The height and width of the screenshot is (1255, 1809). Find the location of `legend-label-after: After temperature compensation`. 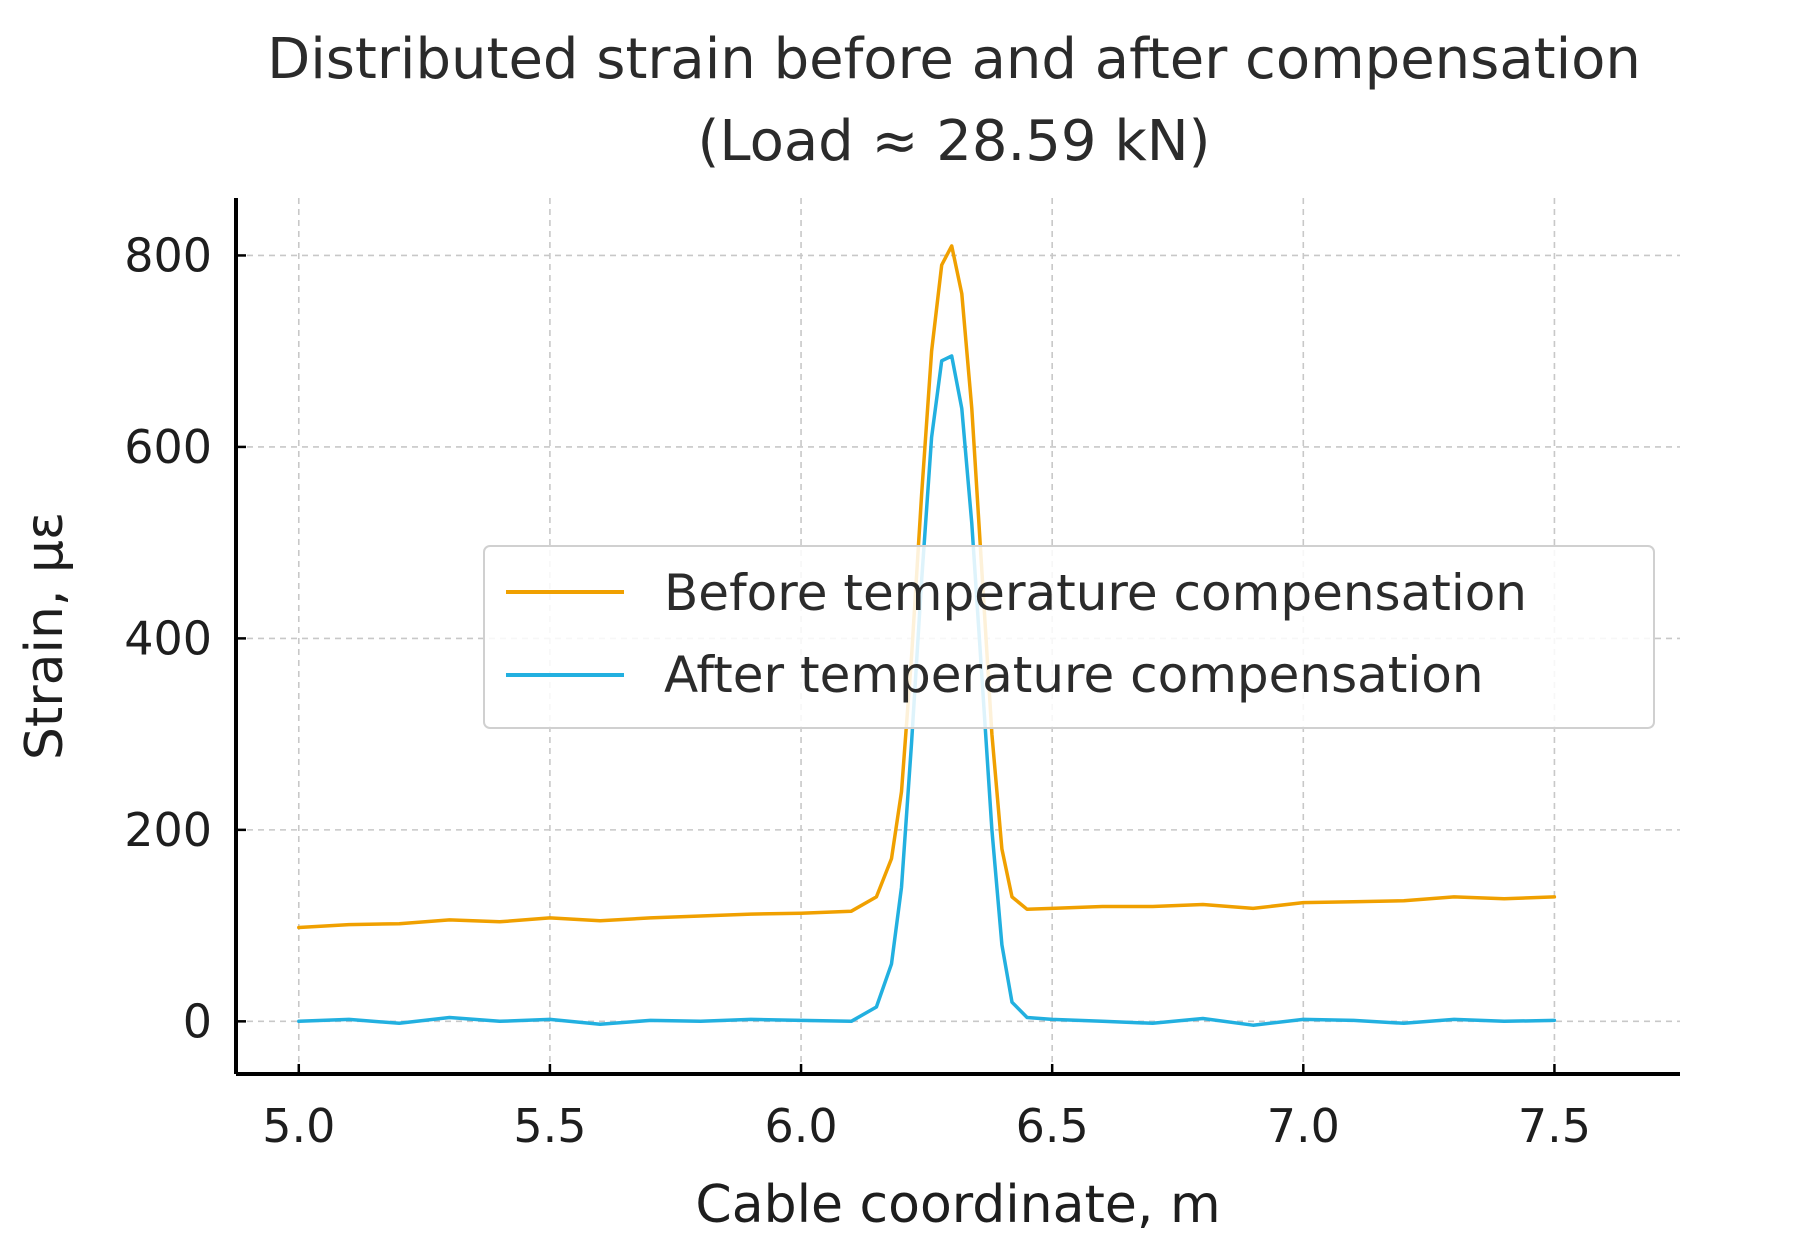

legend-label-after: After temperature compensation is located at coordinates (1074, 675).